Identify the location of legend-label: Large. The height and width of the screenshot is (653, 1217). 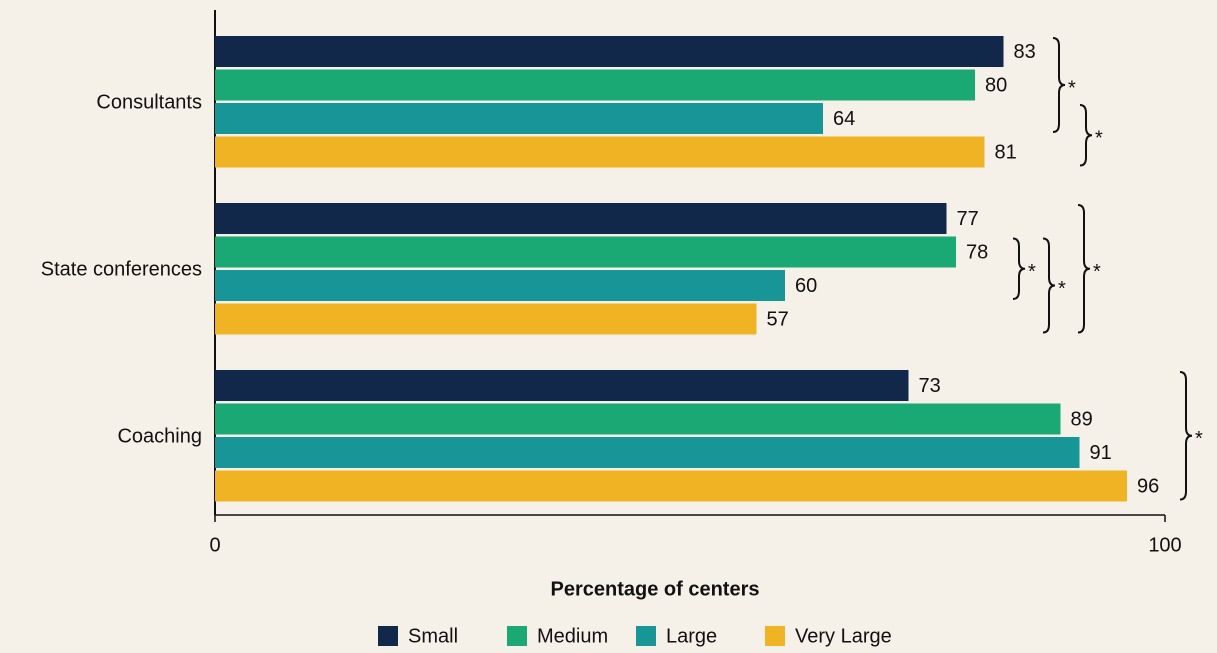
(691, 636).